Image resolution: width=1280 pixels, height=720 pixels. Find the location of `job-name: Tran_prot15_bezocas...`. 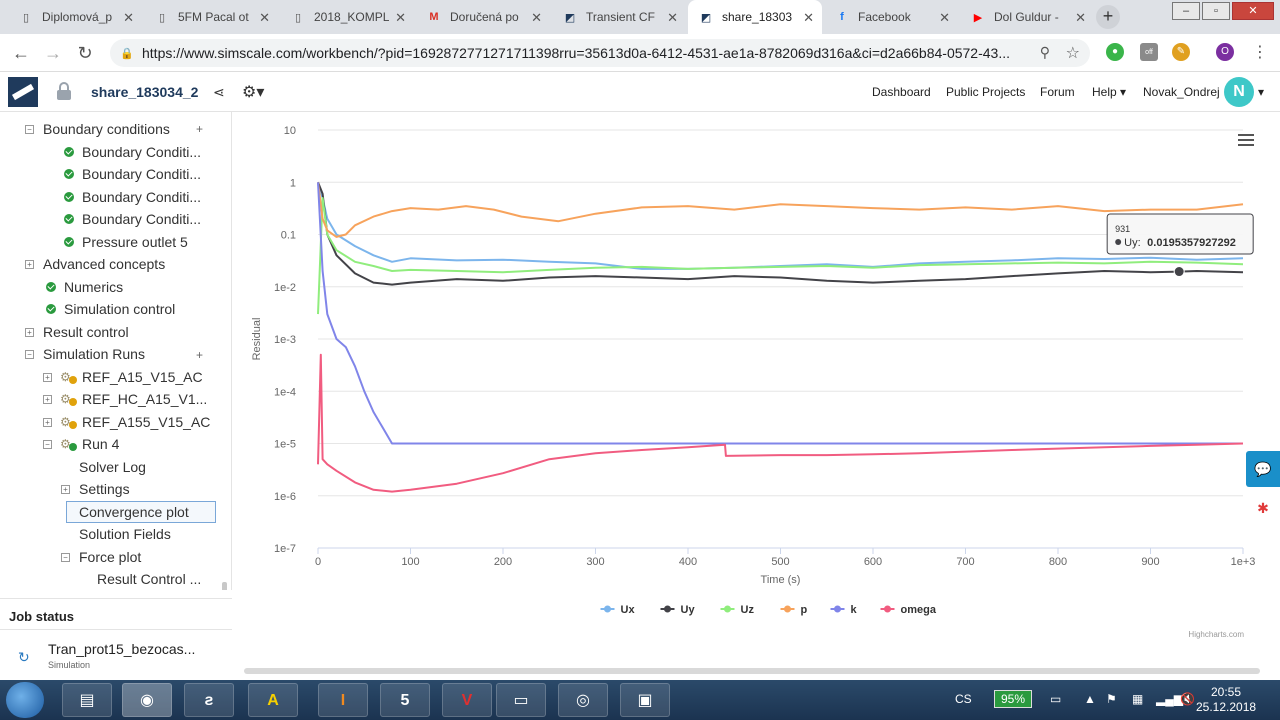

job-name: Tran_prot15_bezocas... is located at coordinates (122, 649).